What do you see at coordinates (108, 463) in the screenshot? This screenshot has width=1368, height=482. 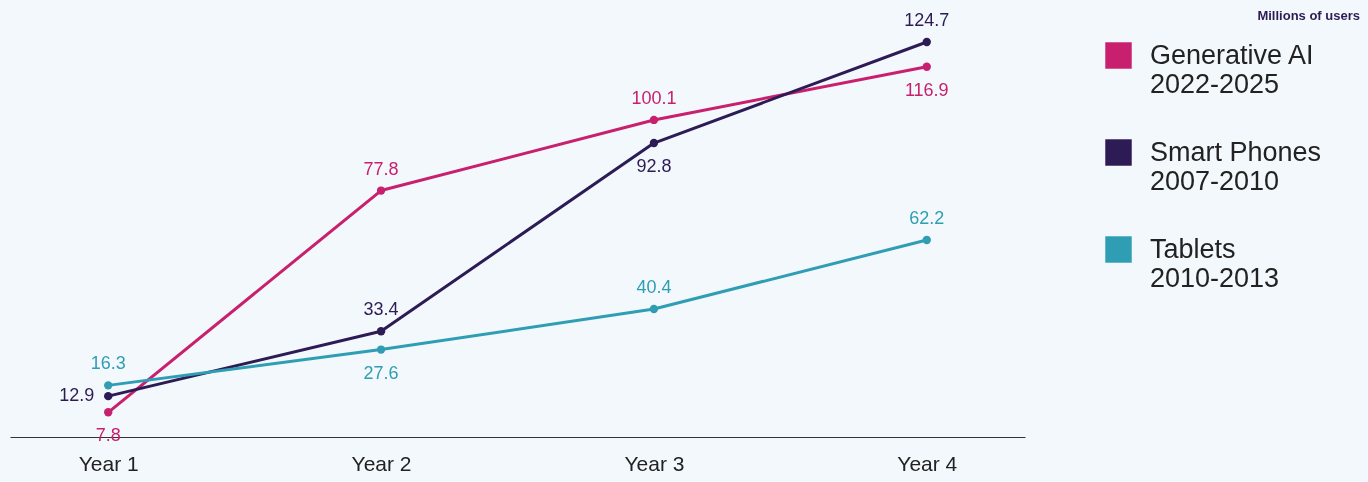 I see `x-tick-label: Year 1` at bounding box center [108, 463].